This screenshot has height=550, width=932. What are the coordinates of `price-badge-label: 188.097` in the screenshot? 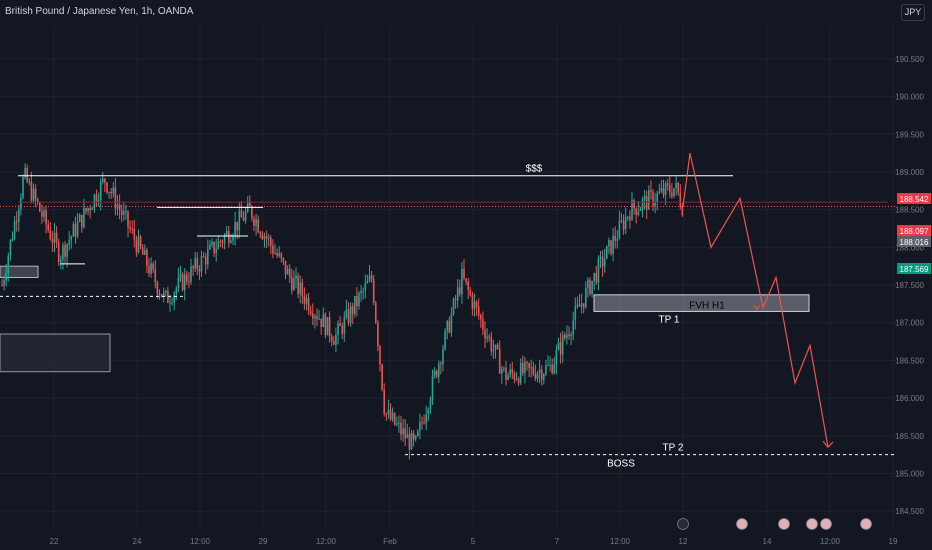 It's located at (914, 231).